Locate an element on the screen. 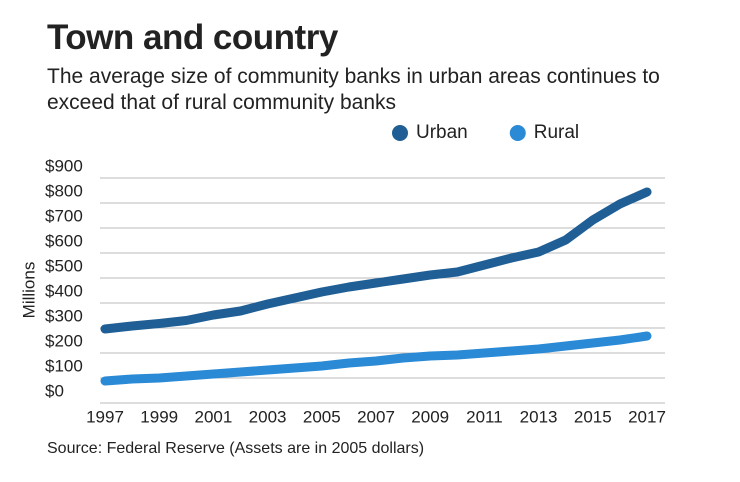 This screenshot has height=482, width=740. x-tick-label: 2003 is located at coordinates (268, 416).